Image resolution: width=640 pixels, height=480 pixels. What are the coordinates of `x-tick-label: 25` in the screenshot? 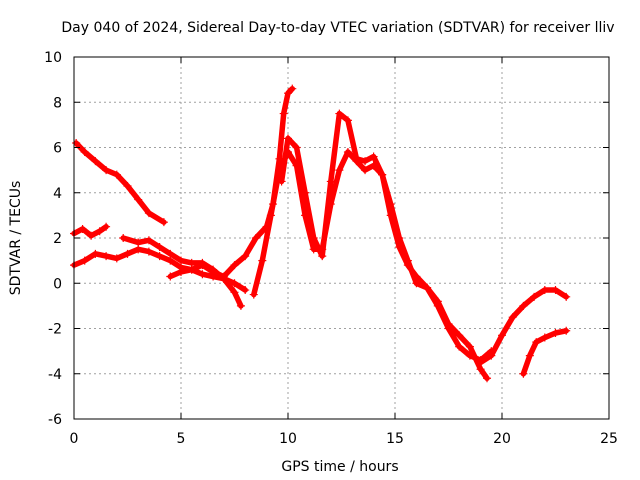 It's located at (609, 439).